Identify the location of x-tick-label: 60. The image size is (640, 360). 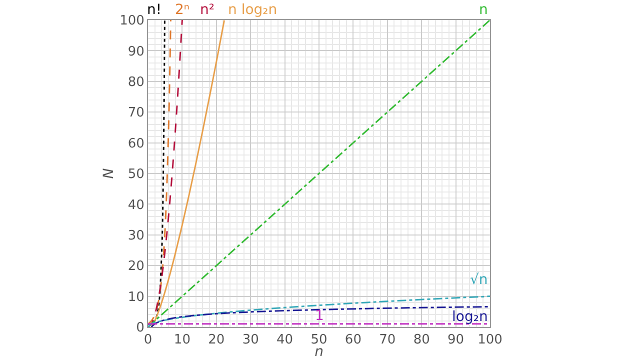
(353, 340).